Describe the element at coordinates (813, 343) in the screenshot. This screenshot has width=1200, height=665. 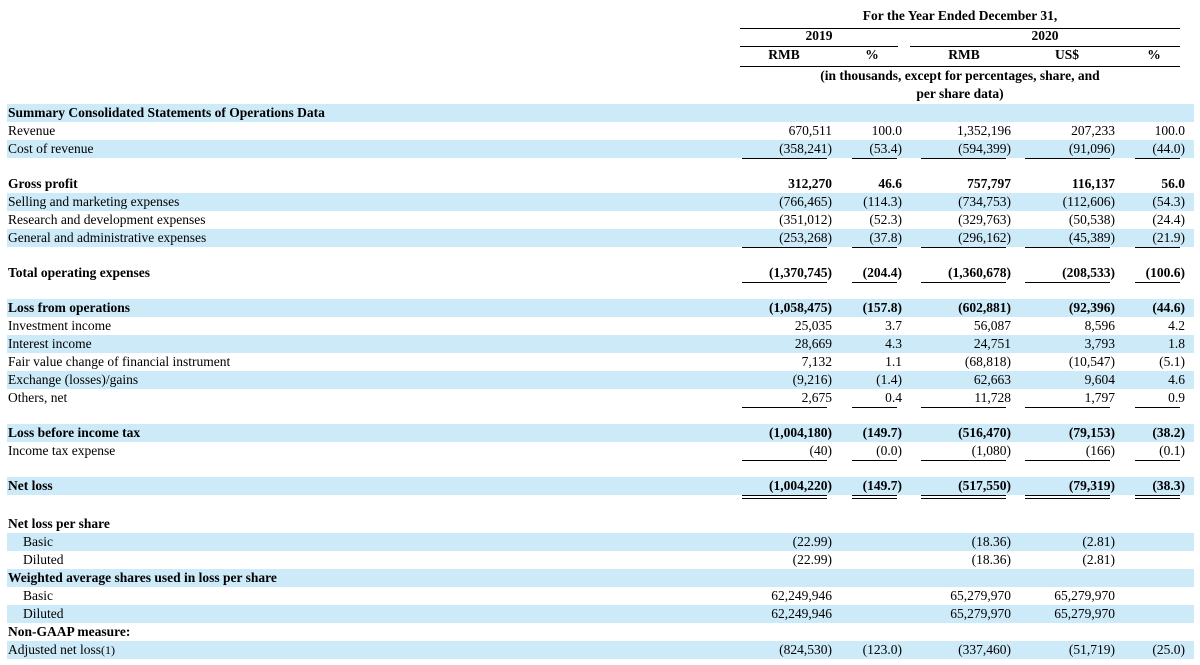
I see `cell-2019-rmb: 28,669` at that location.